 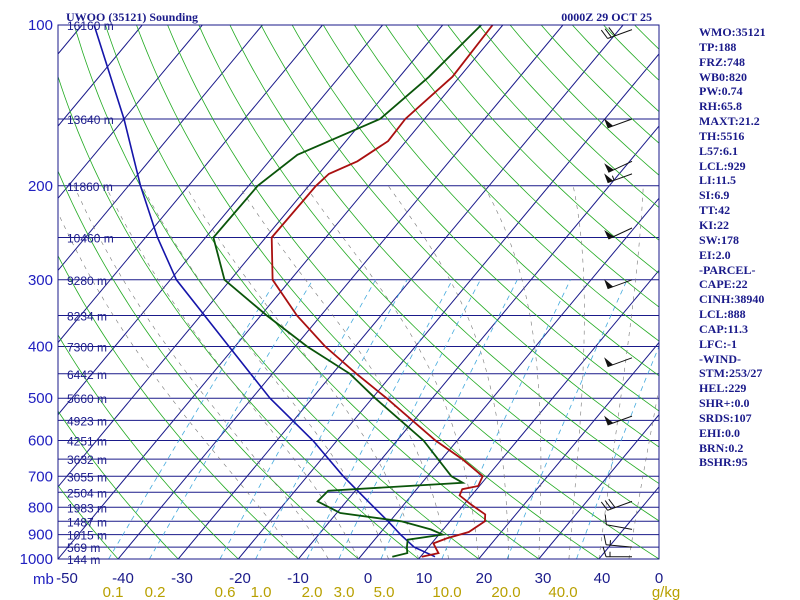 I want to click on mixing-ratio-label: 40.0, so click(x=562, y=592).